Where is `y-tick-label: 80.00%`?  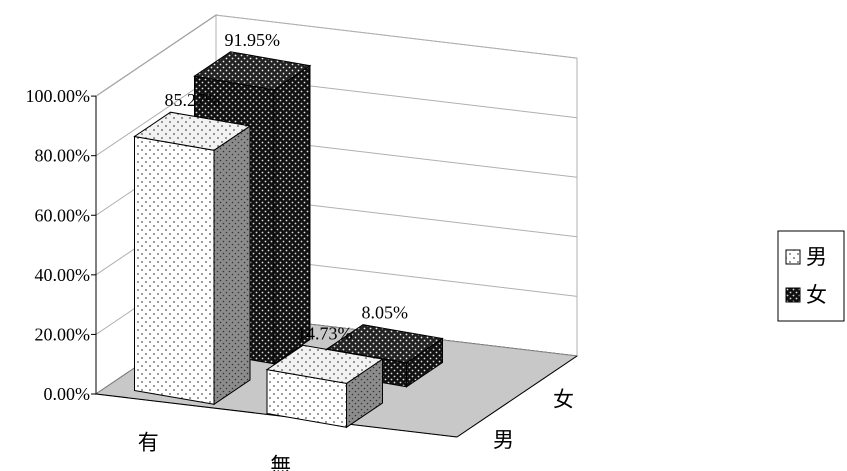
y-tick-label: 80.00% is located at coordinates (63, 156).